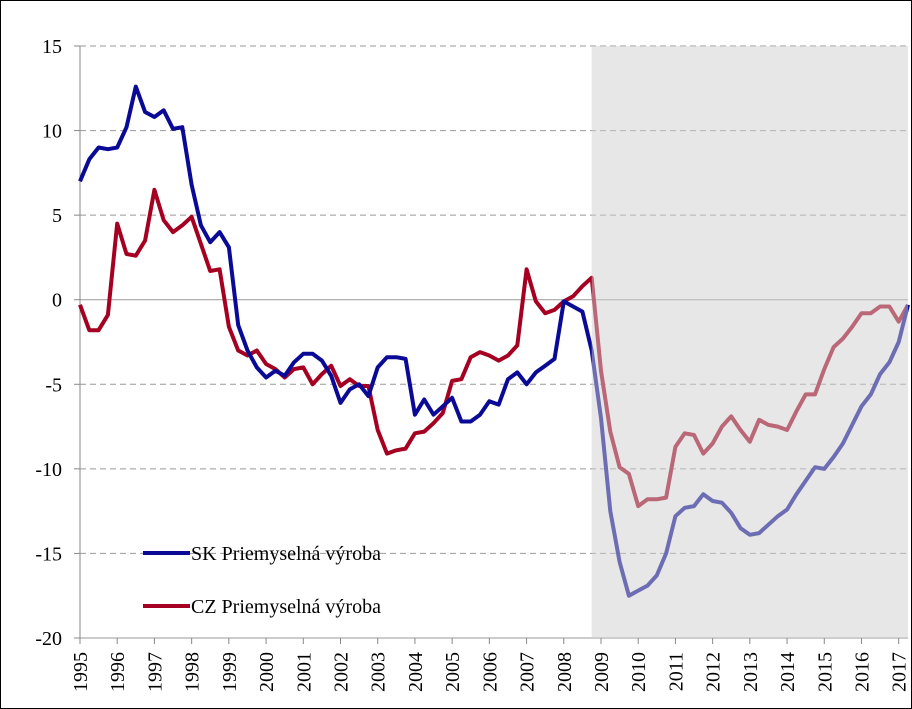 The image size is (912, 709). Describe the element at coordinates (267, 672) in the screenshot. I see `x-tick-label: 2000` at that location.